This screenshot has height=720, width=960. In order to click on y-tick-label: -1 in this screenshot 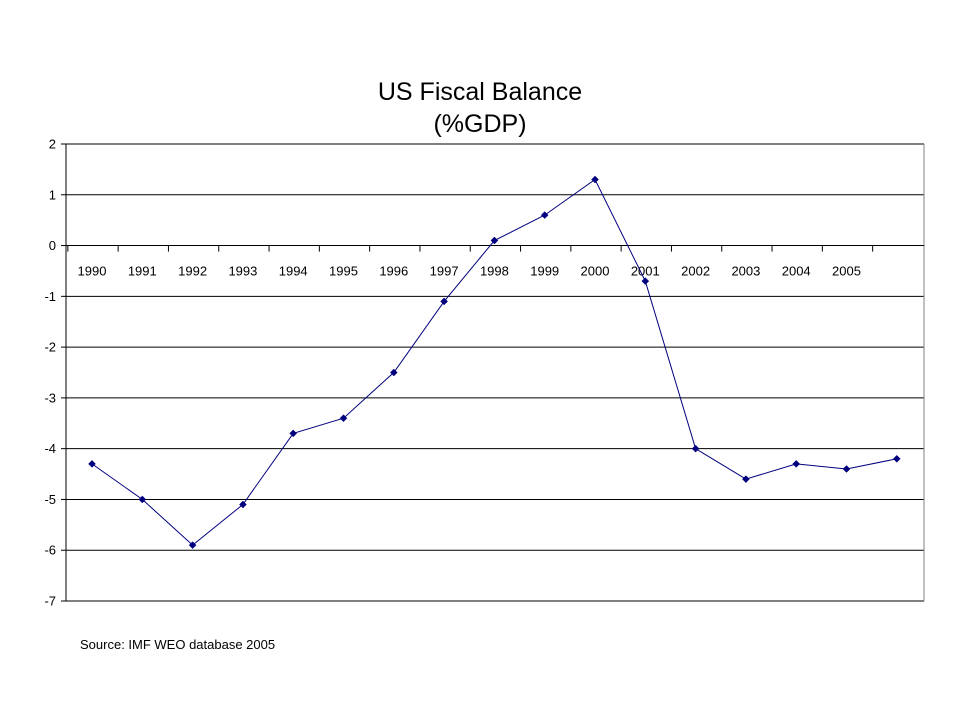, I will do `click(50, 296)`.